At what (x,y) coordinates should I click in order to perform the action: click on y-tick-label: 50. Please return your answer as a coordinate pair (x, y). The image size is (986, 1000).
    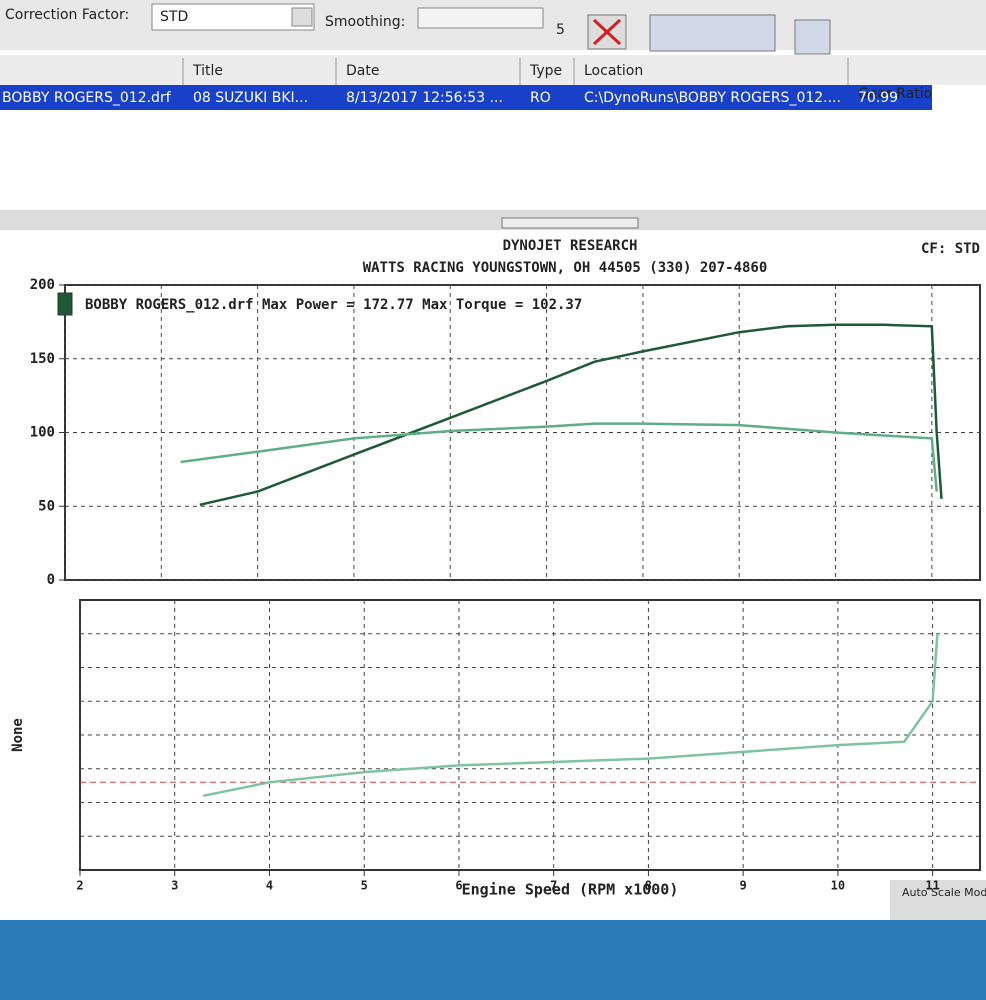
    Looking at the image, I should click on (46, 506).